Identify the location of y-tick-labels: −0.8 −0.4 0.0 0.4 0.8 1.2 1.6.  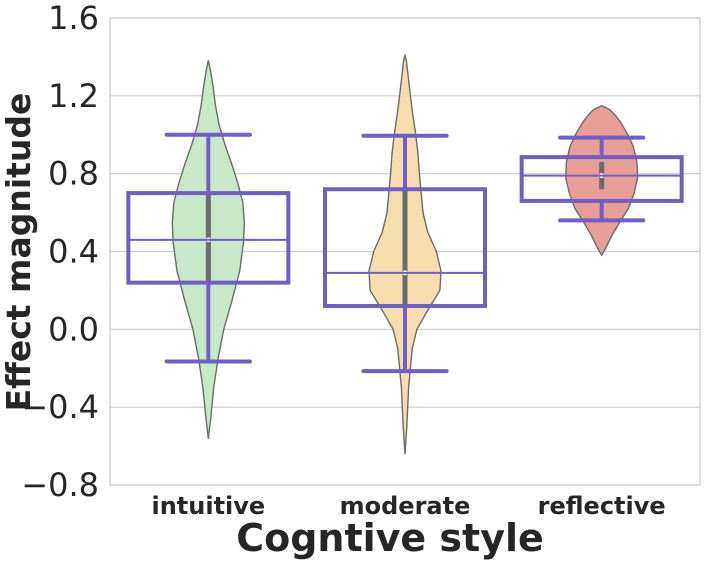
(60, 252).